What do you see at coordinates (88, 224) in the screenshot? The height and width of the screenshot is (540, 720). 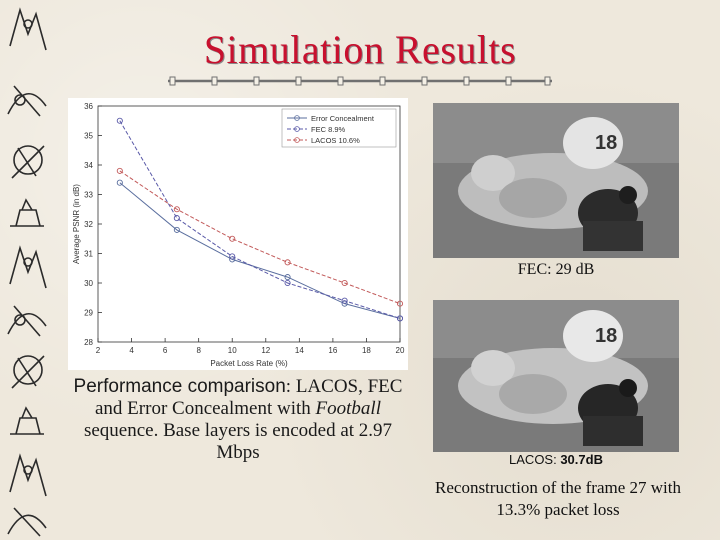 I see `y-tick-label: 32` at bounding box center [88, 224].